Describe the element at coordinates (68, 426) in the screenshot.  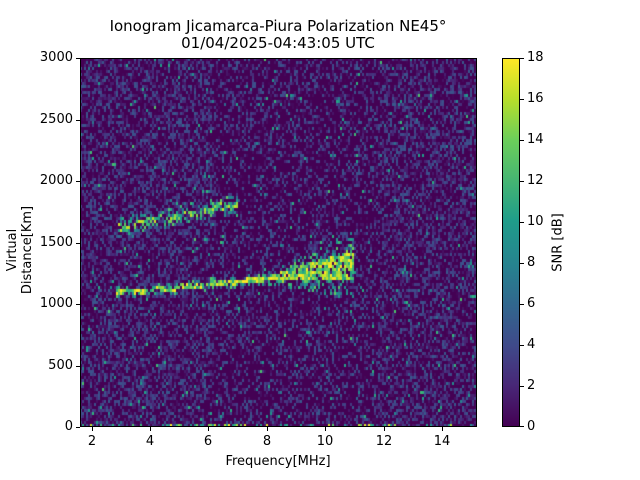
I see `y-tick-label: 0` at that location.